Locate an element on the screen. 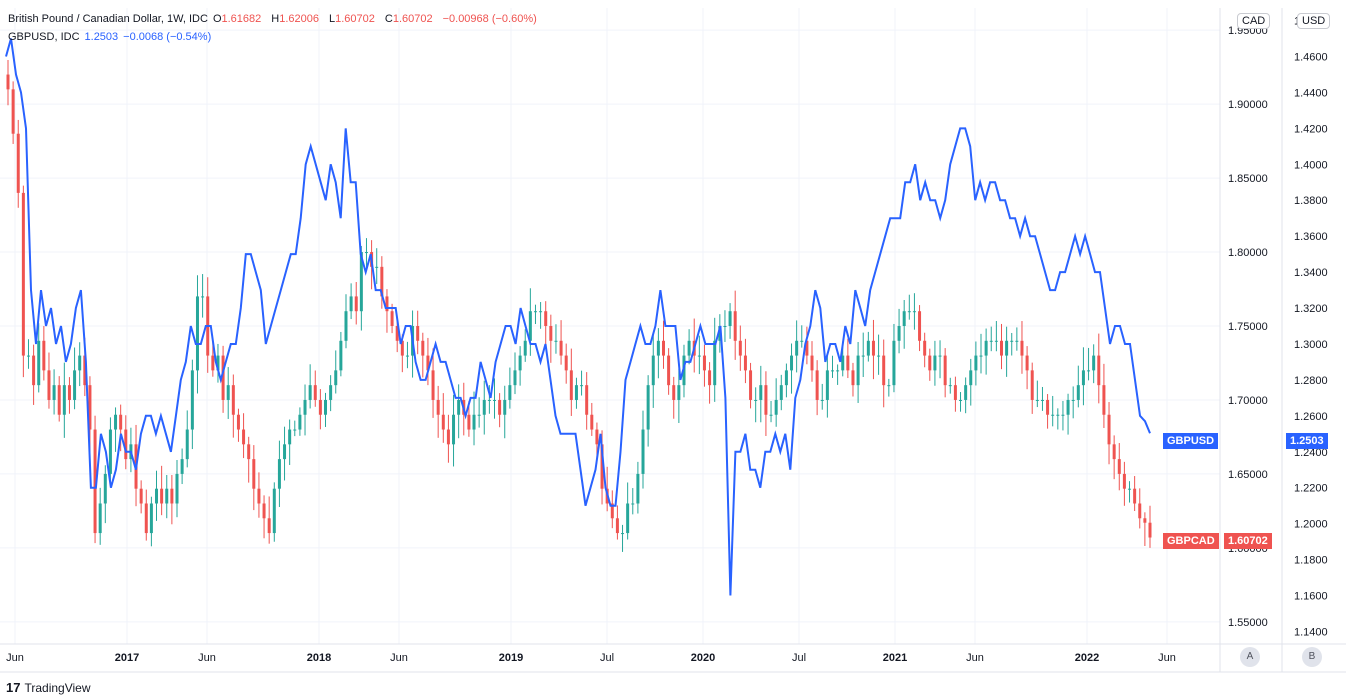 This screenshot has height=700, width=1346. usd-tick-label: 1.3800 is located at coordinates (1311, 201).